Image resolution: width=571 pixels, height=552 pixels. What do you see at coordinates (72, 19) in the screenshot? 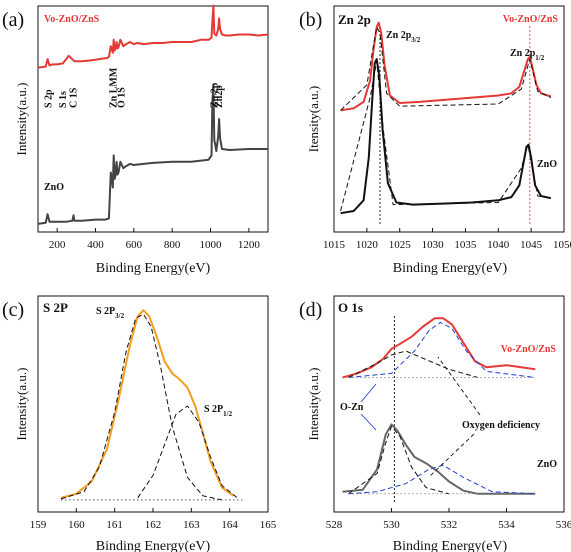
I see `panel-a-red-series-label: Vo-ZnO/ZnS` at bounding box center [72, 19].